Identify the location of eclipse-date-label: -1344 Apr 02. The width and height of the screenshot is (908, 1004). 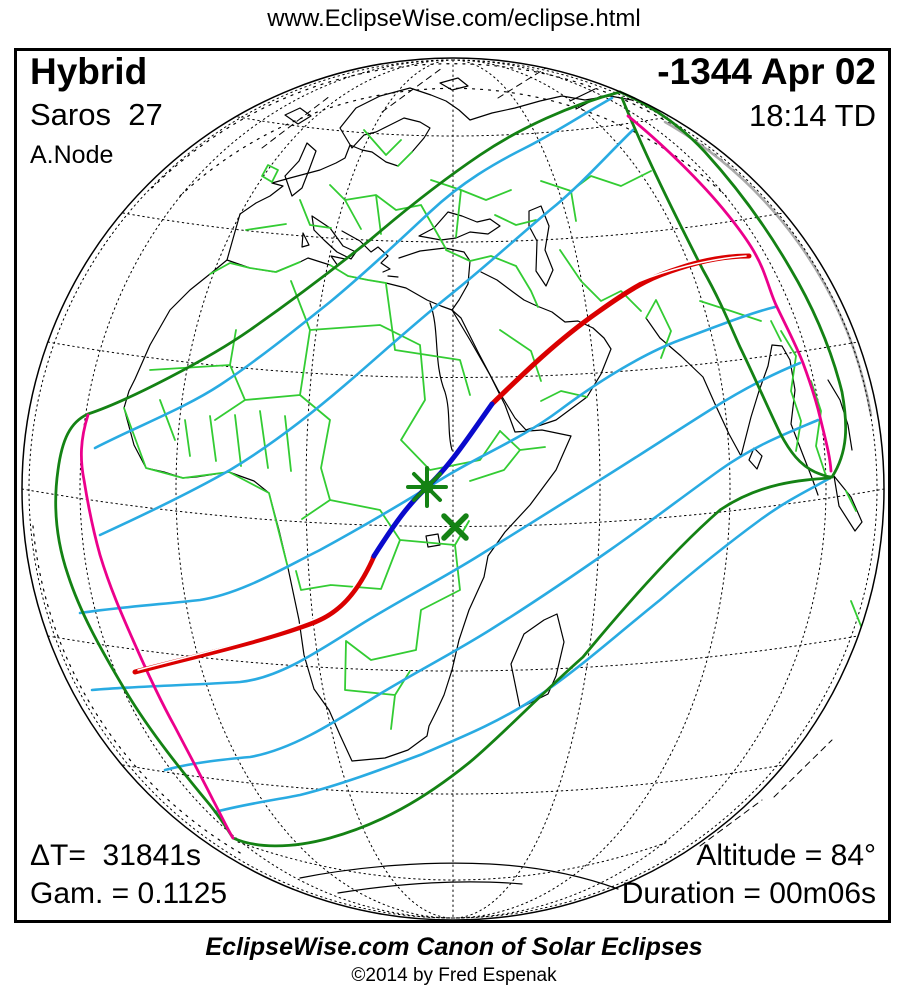
(766, 71).